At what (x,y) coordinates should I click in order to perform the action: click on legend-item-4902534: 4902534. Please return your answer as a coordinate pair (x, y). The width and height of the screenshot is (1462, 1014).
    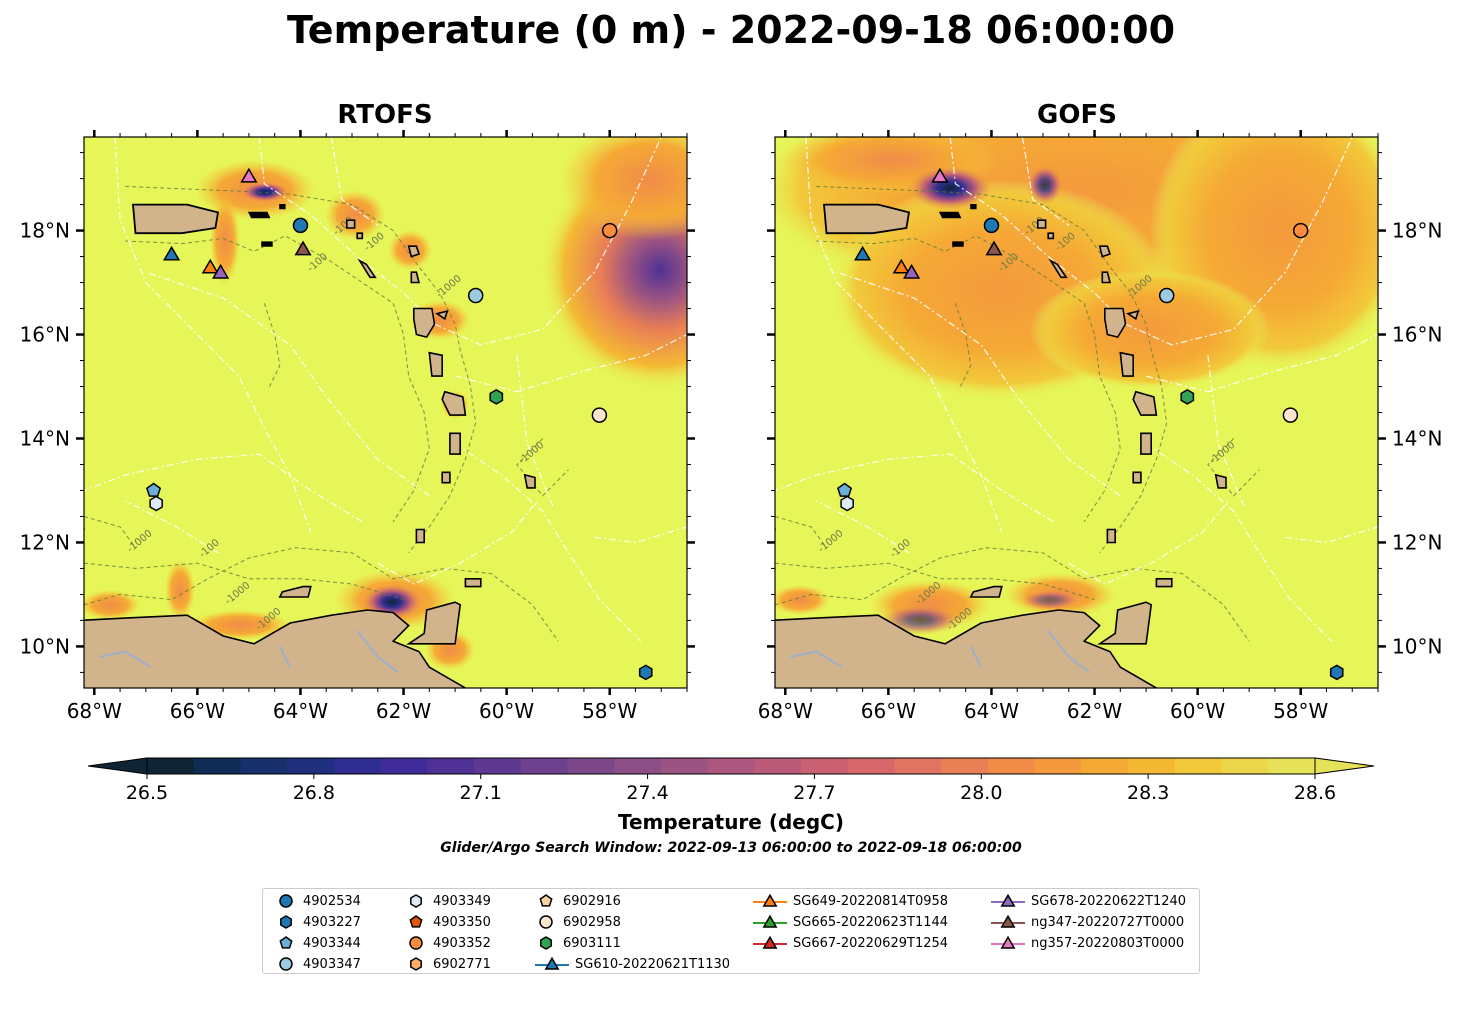
    Looking at the image, I should click on (318, 901).